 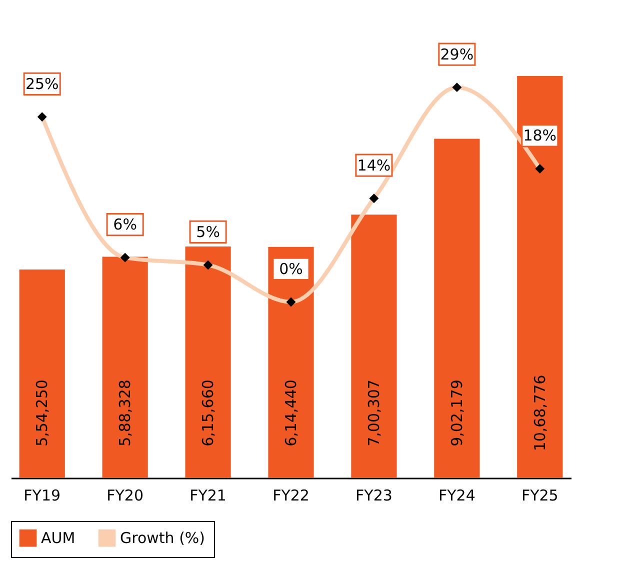 I want to click on data-label: 7,00,307, so click(x=373, y=413).